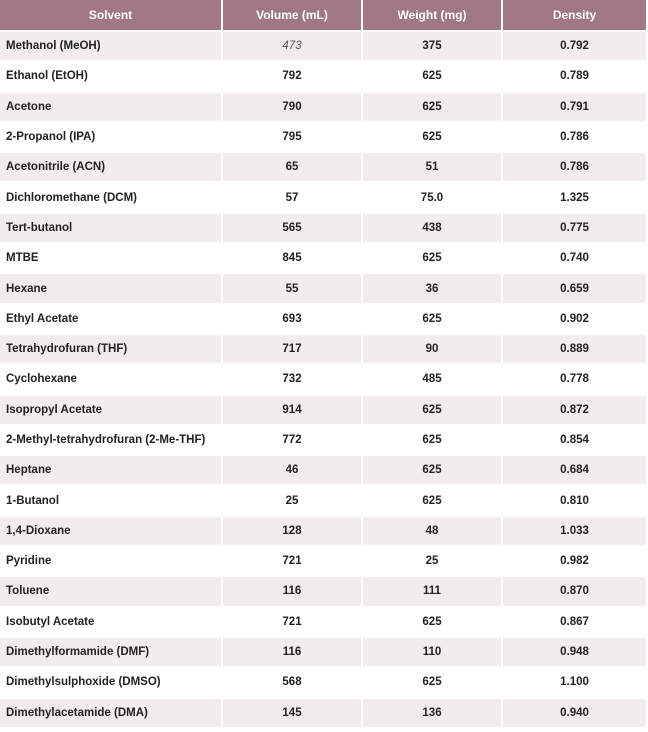 This screenshot has width=648, height=732. I want to click on cell-weight: 48, so click(432, 531).